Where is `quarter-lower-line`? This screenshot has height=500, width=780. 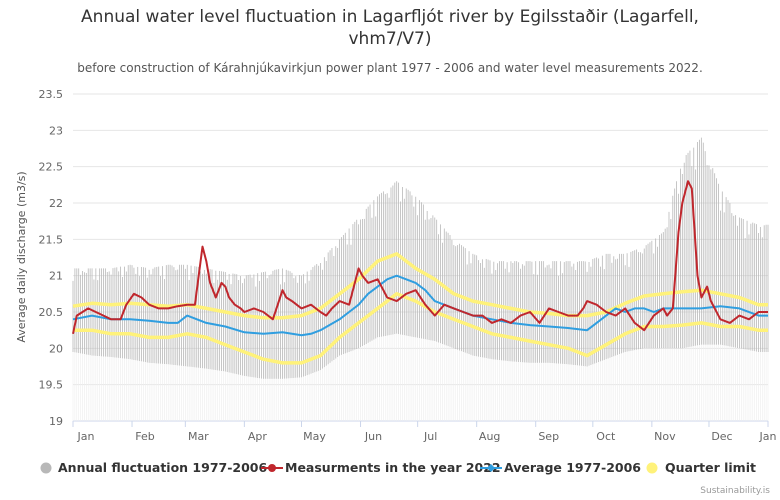 quarter-lower-line is located at coordinates (420, 328).